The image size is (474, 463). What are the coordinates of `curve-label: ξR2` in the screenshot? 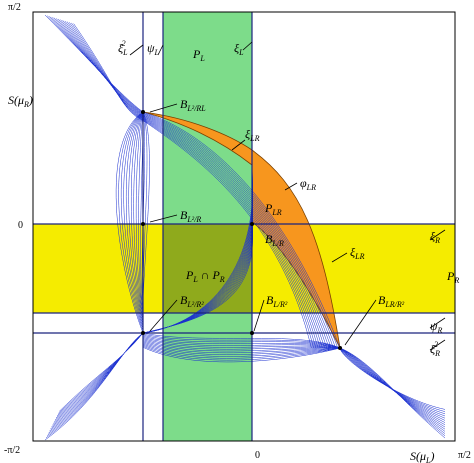 It's located at (435, 349).